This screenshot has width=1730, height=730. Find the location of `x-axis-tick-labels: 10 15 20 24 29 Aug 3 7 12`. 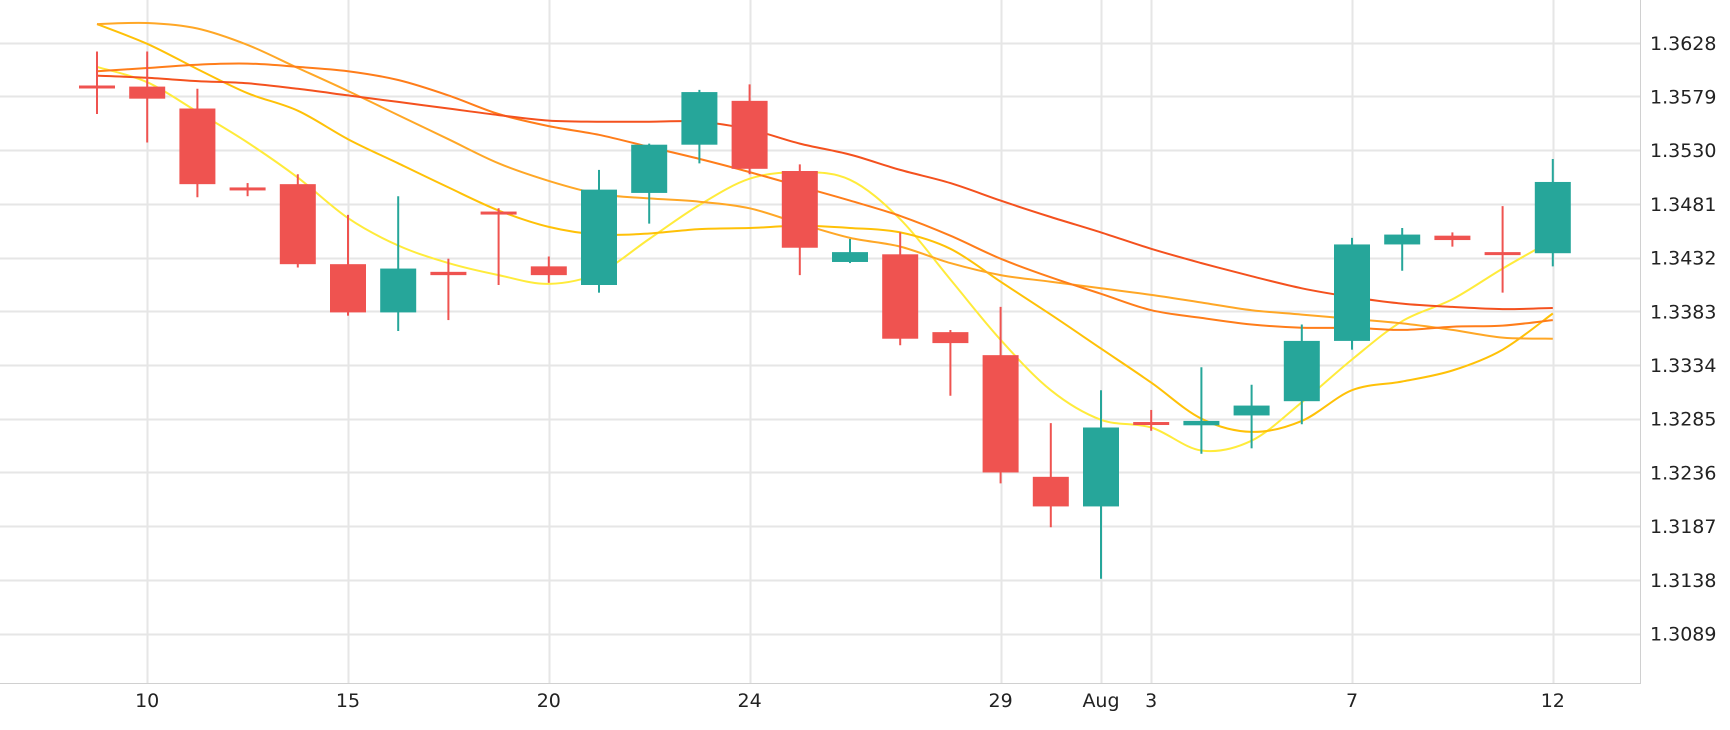

x-axis-tick-labels: 10 15 20 24 29 Aug 3 7 12 is located at coordinates (850, 701).